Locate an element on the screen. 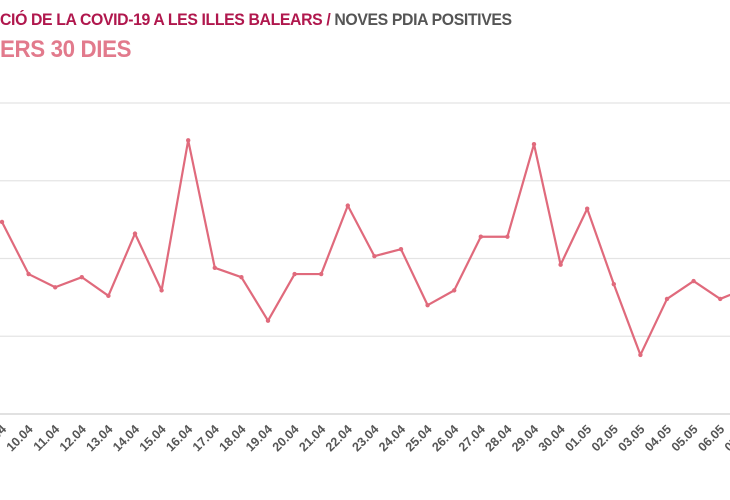 This screenshot has width=730, height=500. x-tick-label: 11.04 is located at coordinates (47, 438).